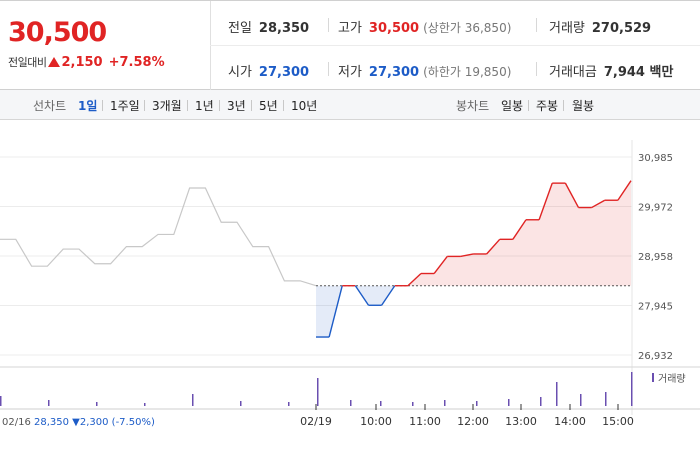 The image size is (700, 450). I want to click on tab-3-months: 3개월, so click(167, 106).